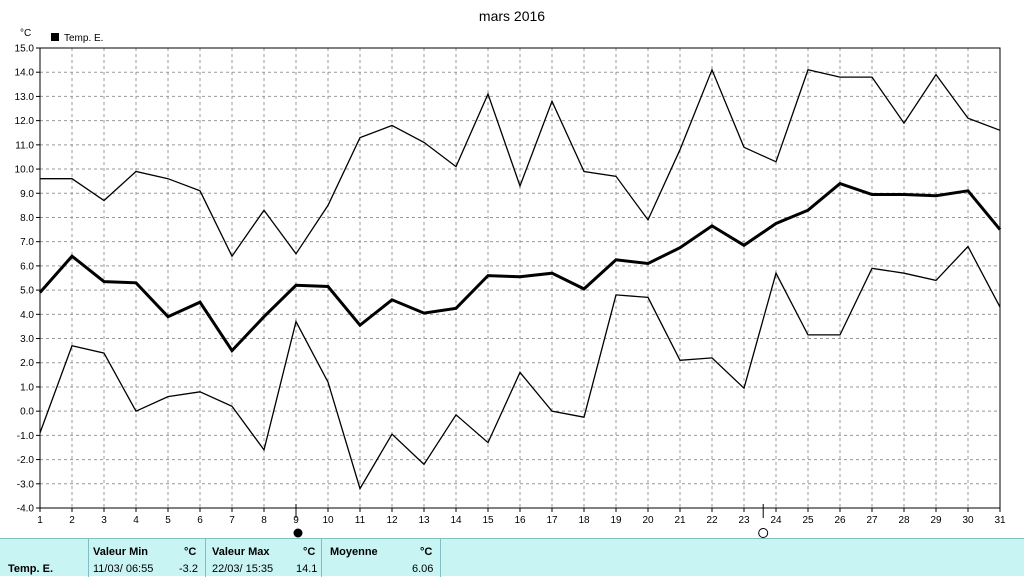 The height and width of the screenshot is (577, 1024). What do you see at coordinates (25, 49) in the screenshot?
I see `y-tick-label: 15.0` at bounding box center [25, 49].